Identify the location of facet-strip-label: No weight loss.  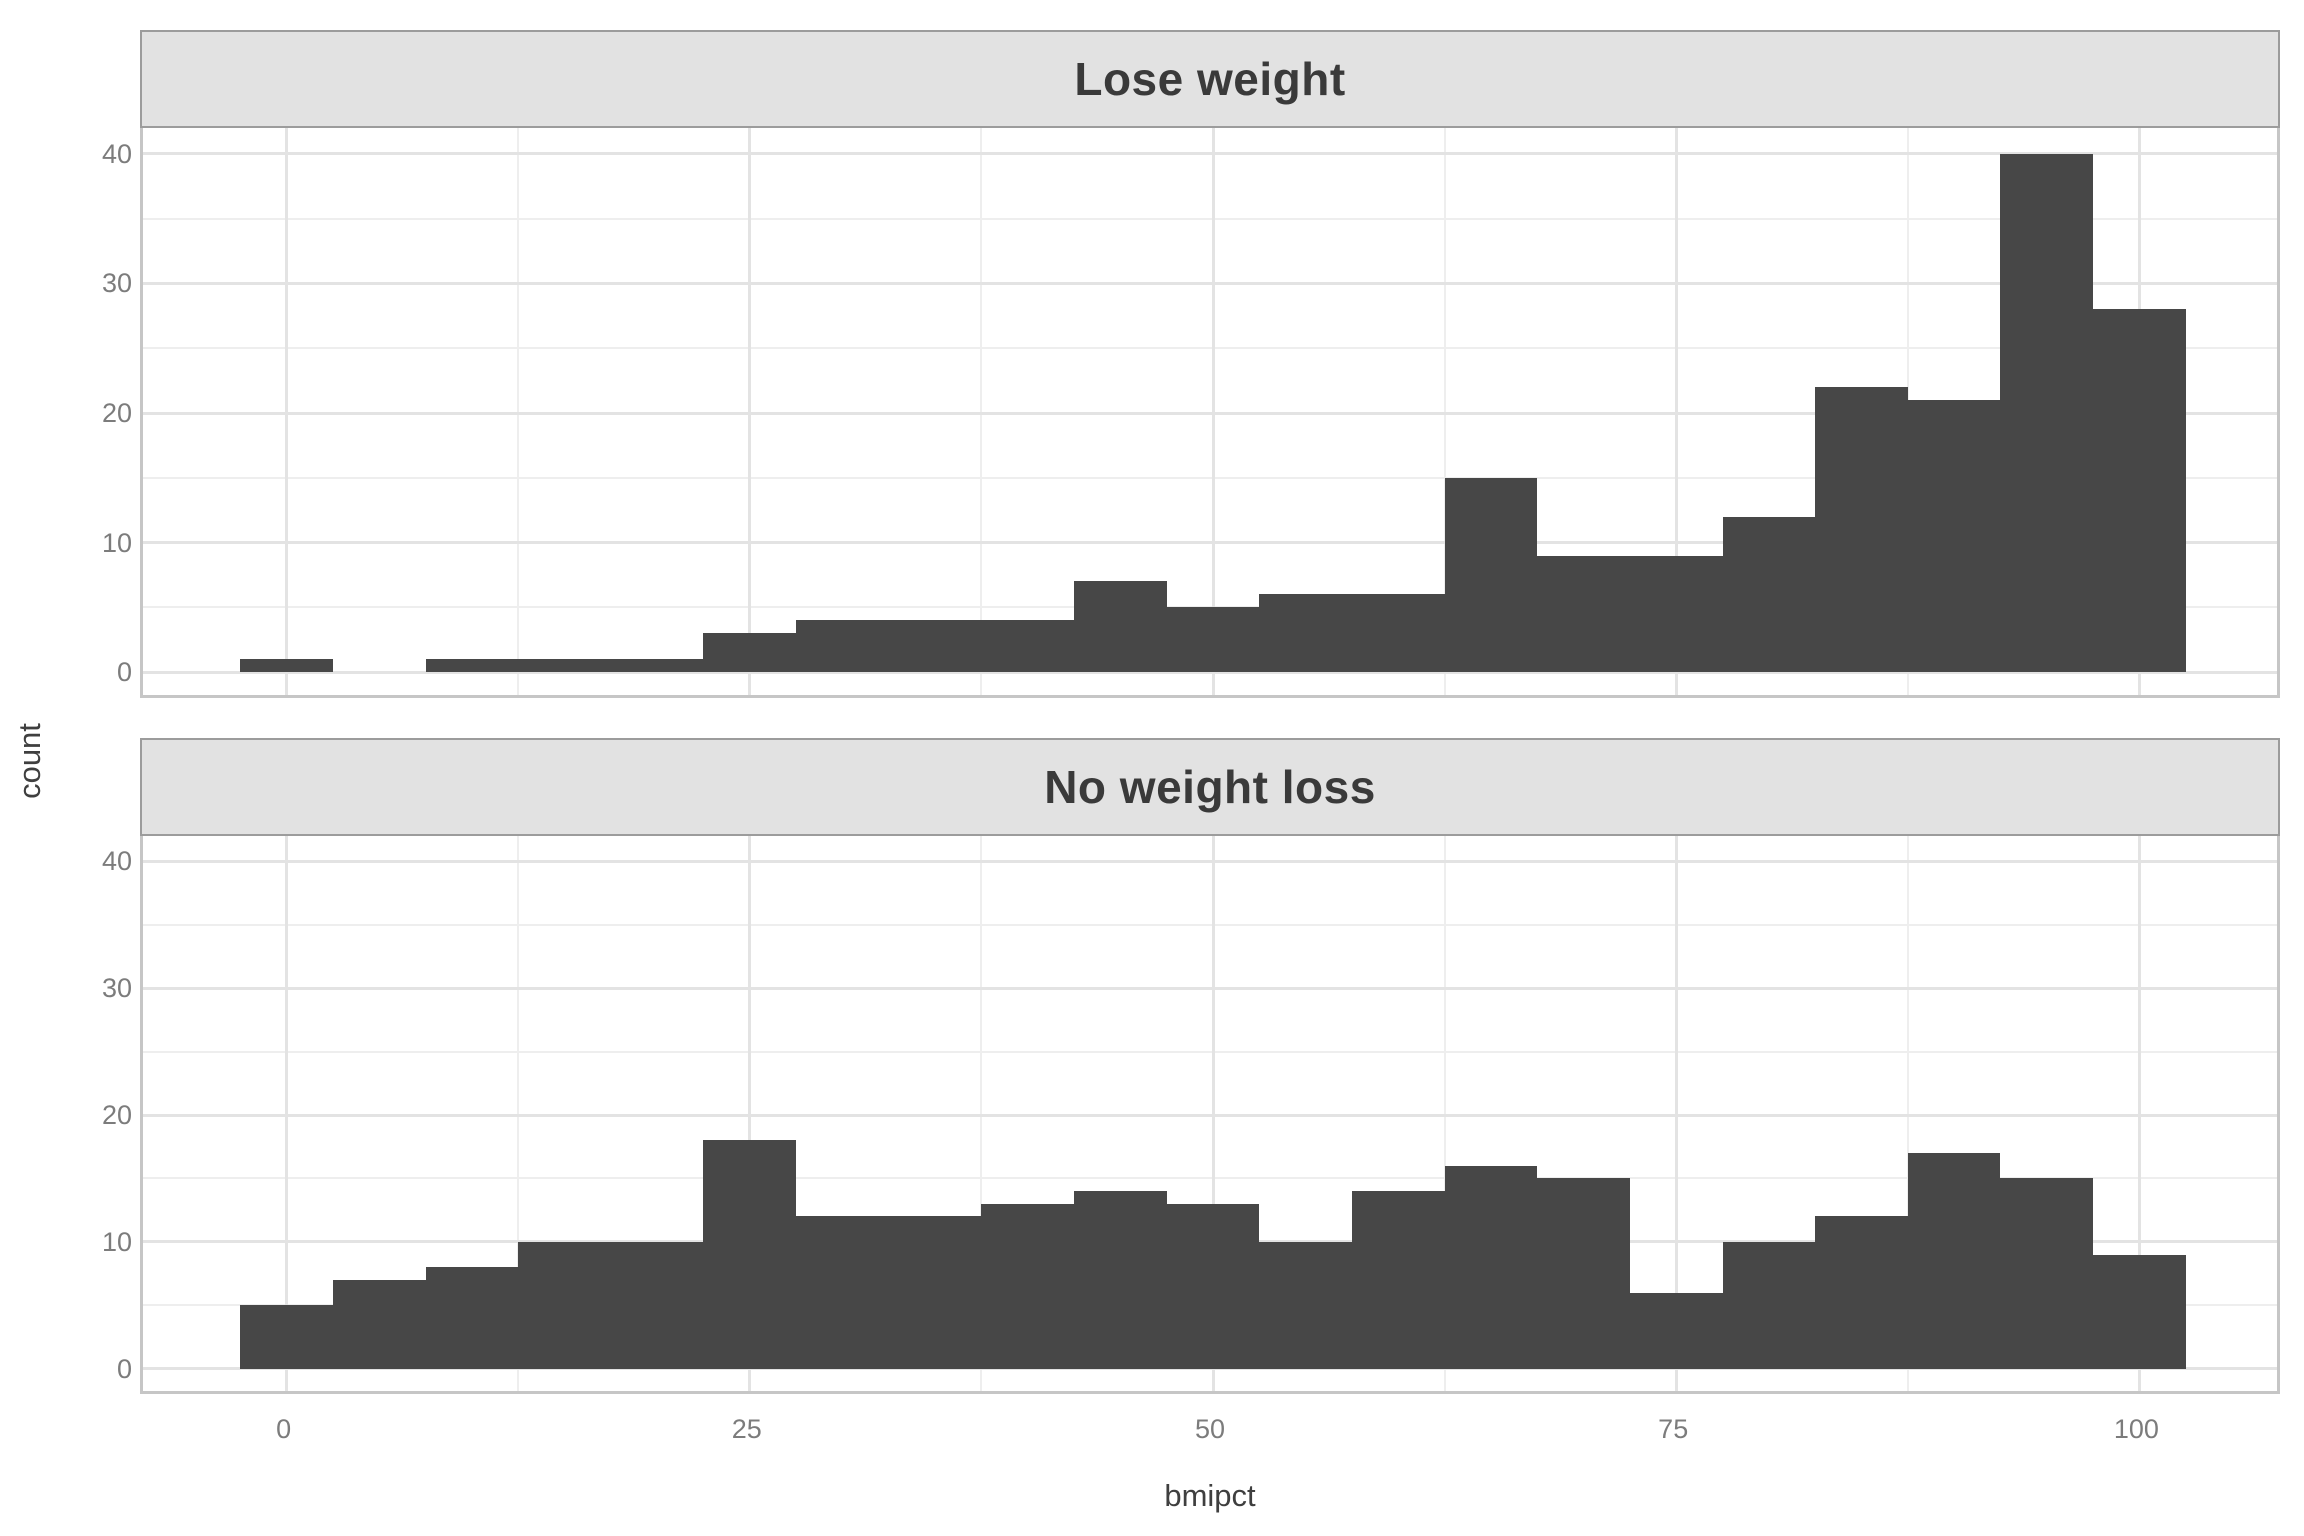
(1210, 787).